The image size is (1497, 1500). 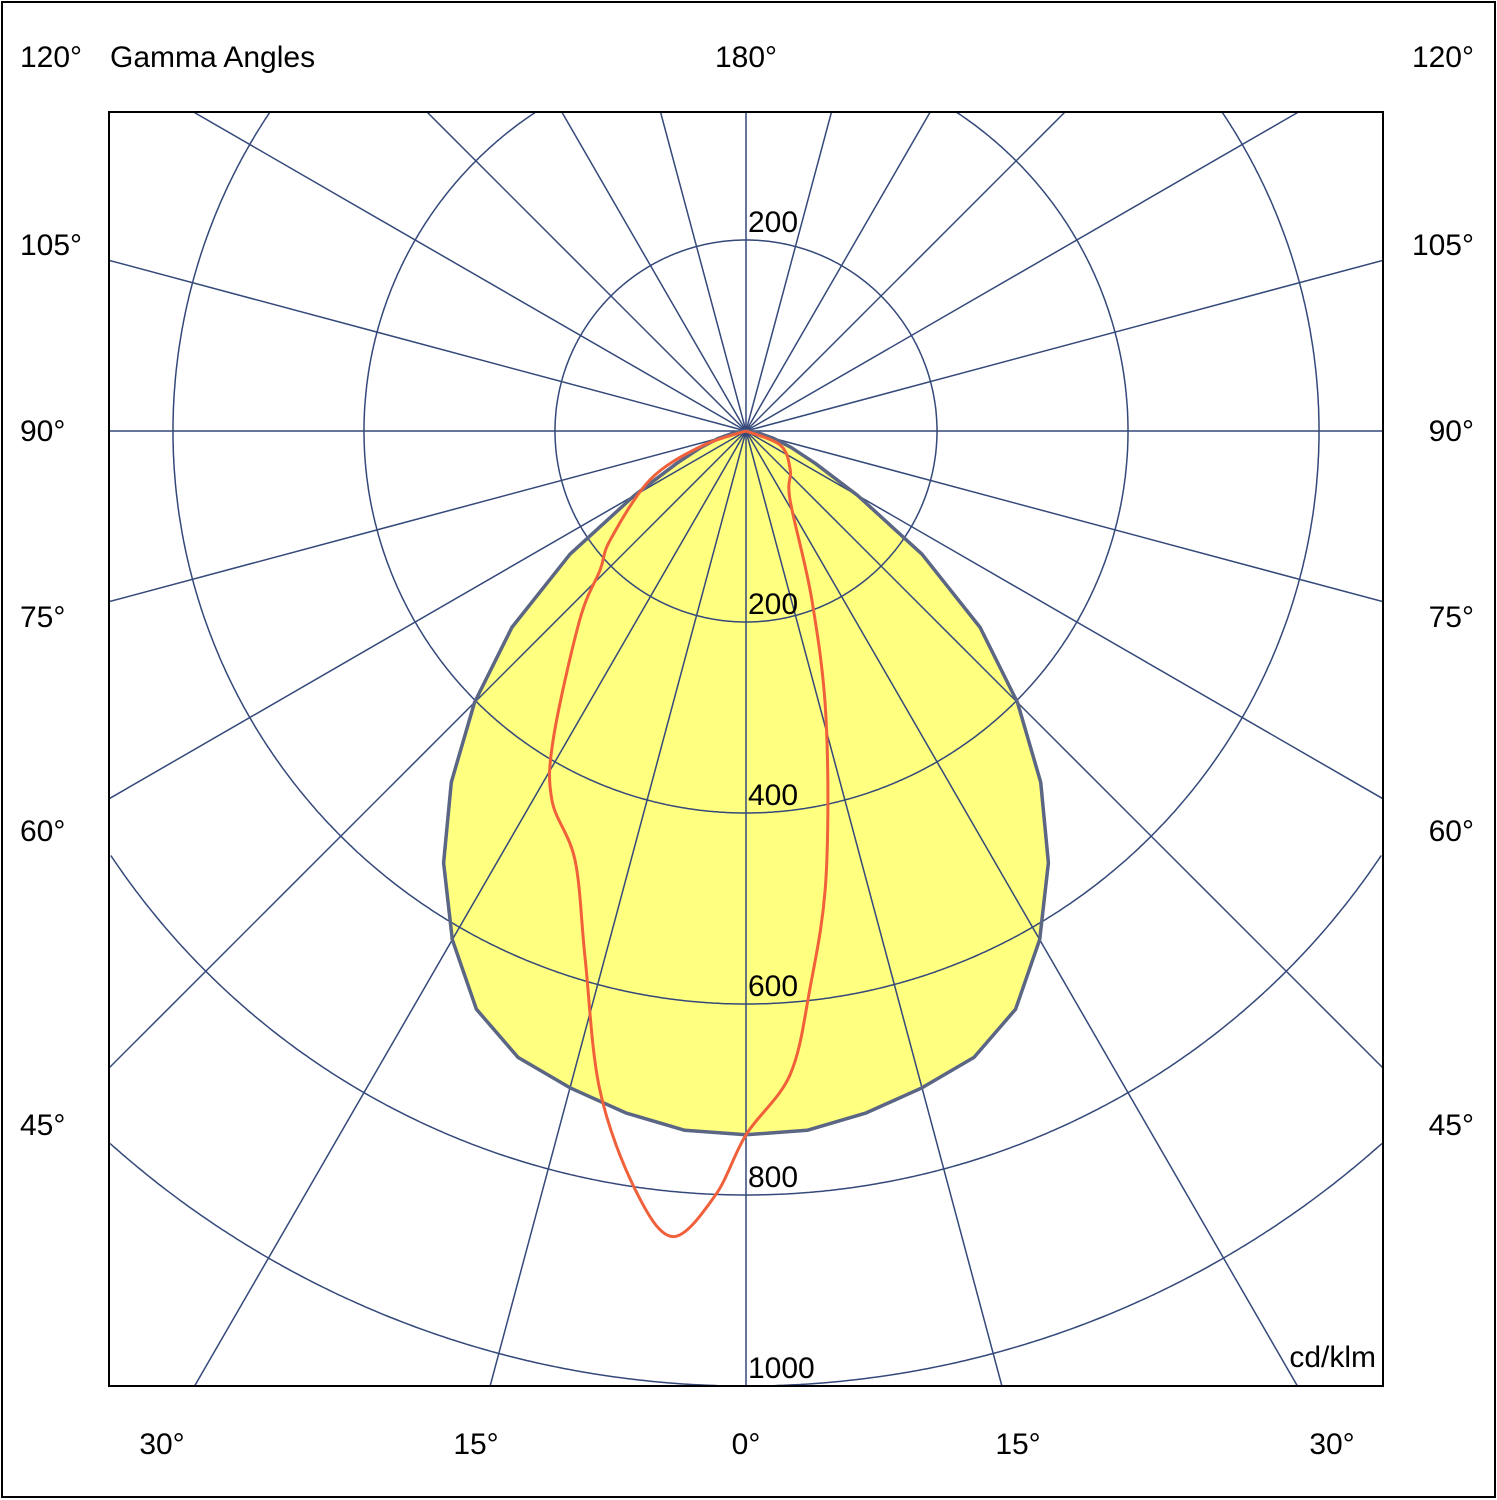 What do you see at coordinates (773, 604) in the screenshot?
I see `radial-tick-label: 200` at bounding box center [773, 604].